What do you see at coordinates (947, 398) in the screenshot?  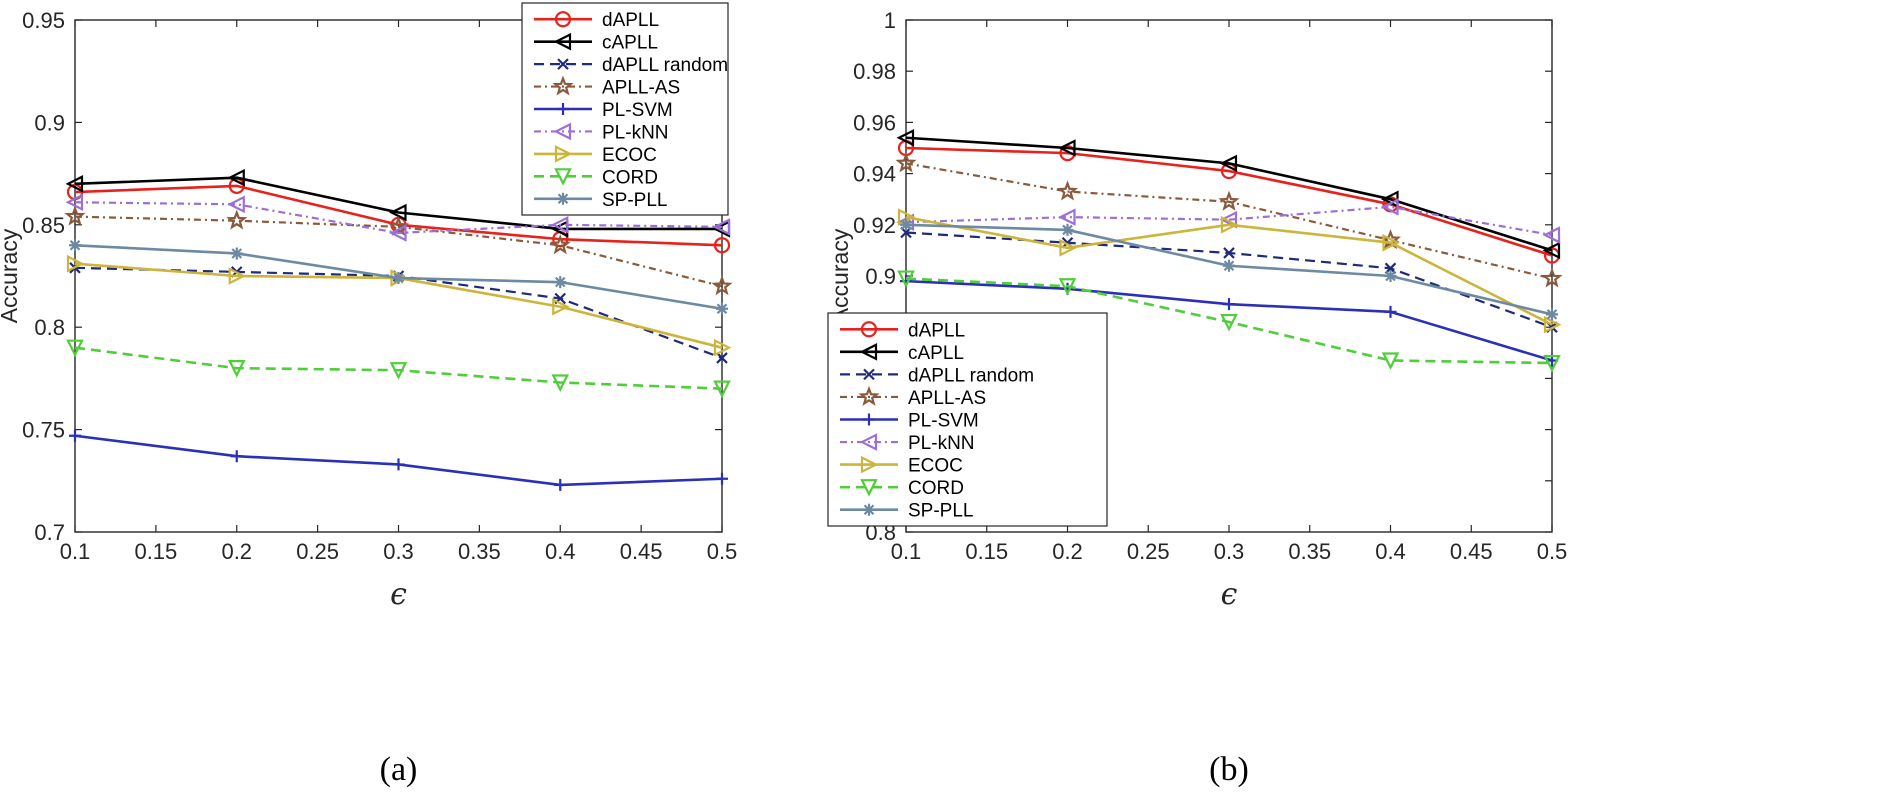 I see `legend-label: APLL-AS` at bounding box center [947, 398].